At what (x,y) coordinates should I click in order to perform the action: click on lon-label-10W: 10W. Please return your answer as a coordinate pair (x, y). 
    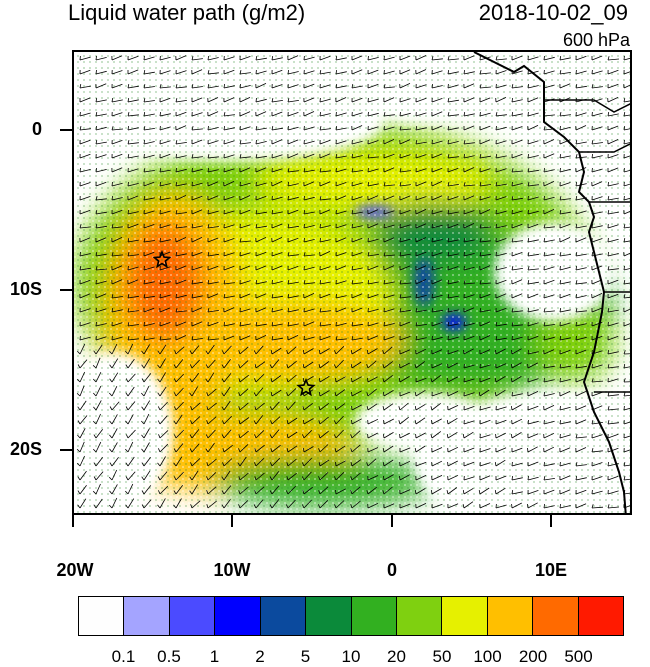
    Looking at the image, I should click on (232, 570).